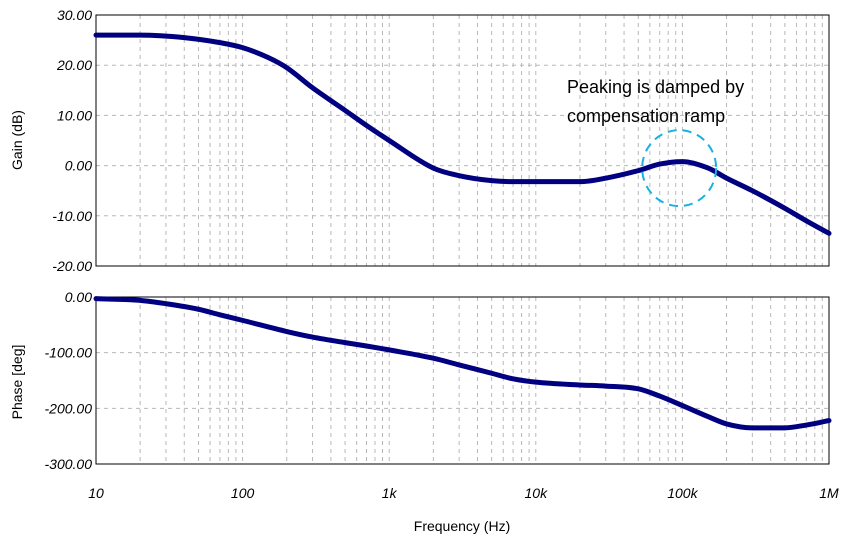 The width and height of the screenshot is (843, 539). I want to click on y-tick-label: 20.00, so click(74, 65).